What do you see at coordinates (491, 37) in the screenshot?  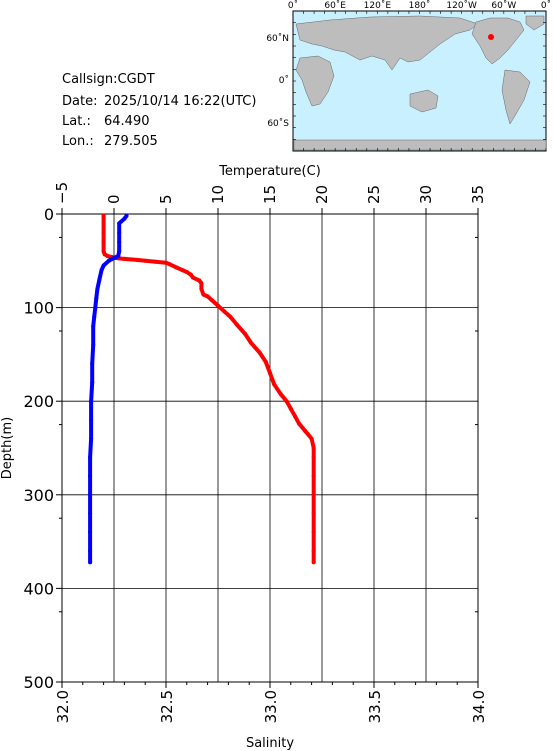 I see `station-marker` at bounding box center [491, 37].